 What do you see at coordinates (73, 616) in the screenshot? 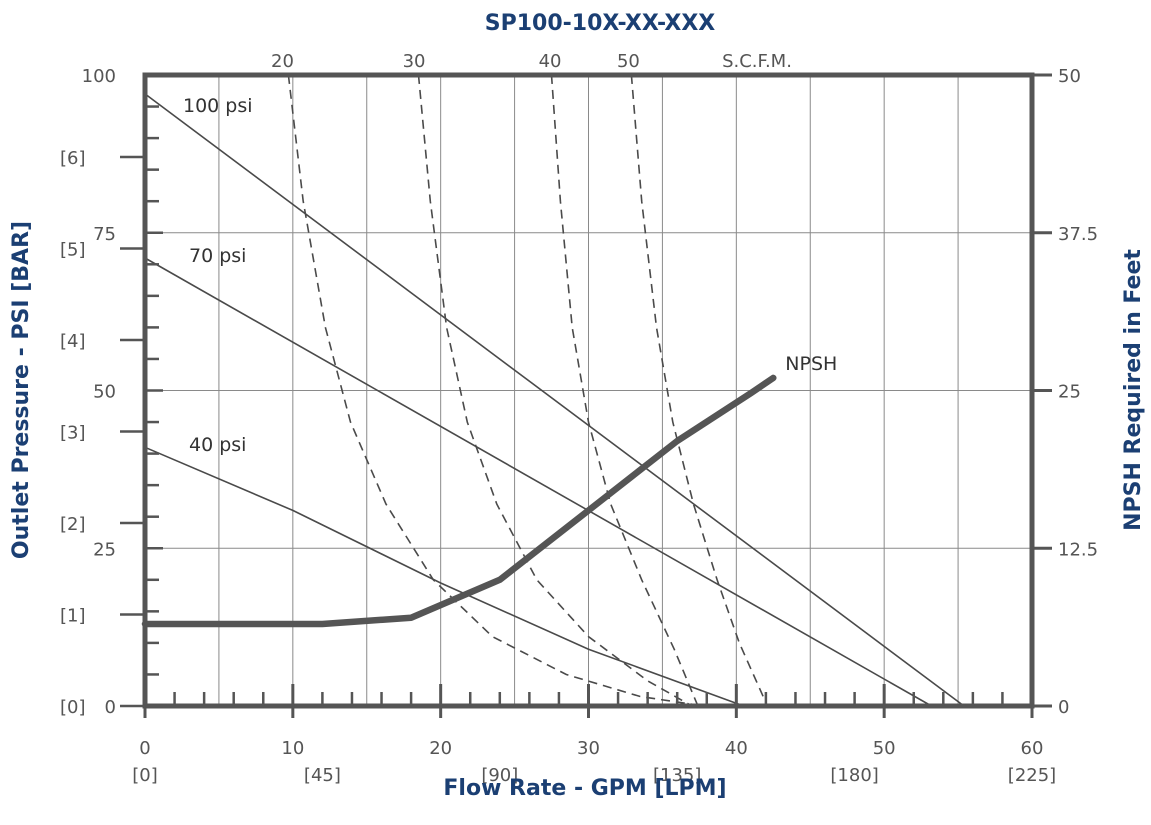
I see `bar-tick-label: [1]` at bounding box center [73, 616].